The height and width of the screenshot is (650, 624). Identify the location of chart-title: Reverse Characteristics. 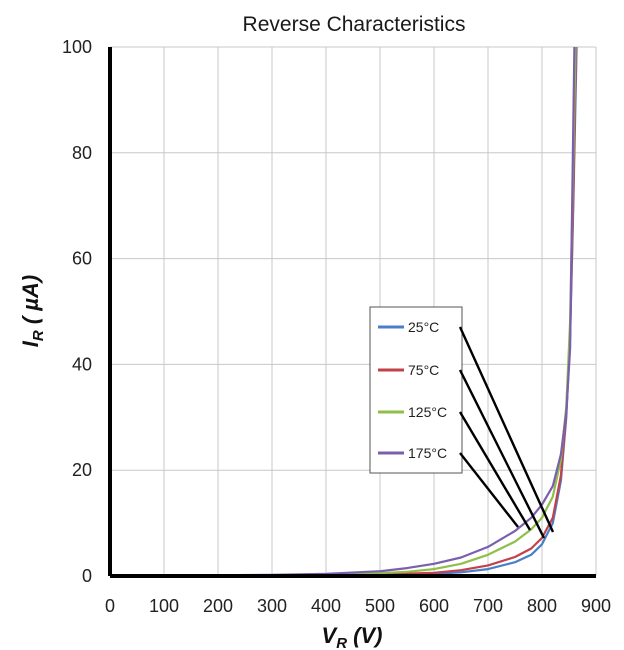
(354, 24).